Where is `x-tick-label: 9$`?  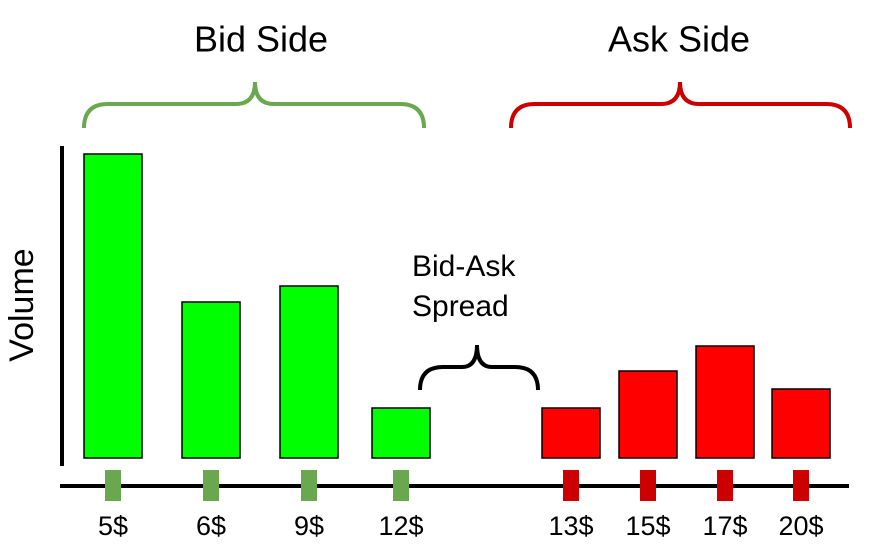
x-tick-label: 9$ is located at coordinates (309, 526).